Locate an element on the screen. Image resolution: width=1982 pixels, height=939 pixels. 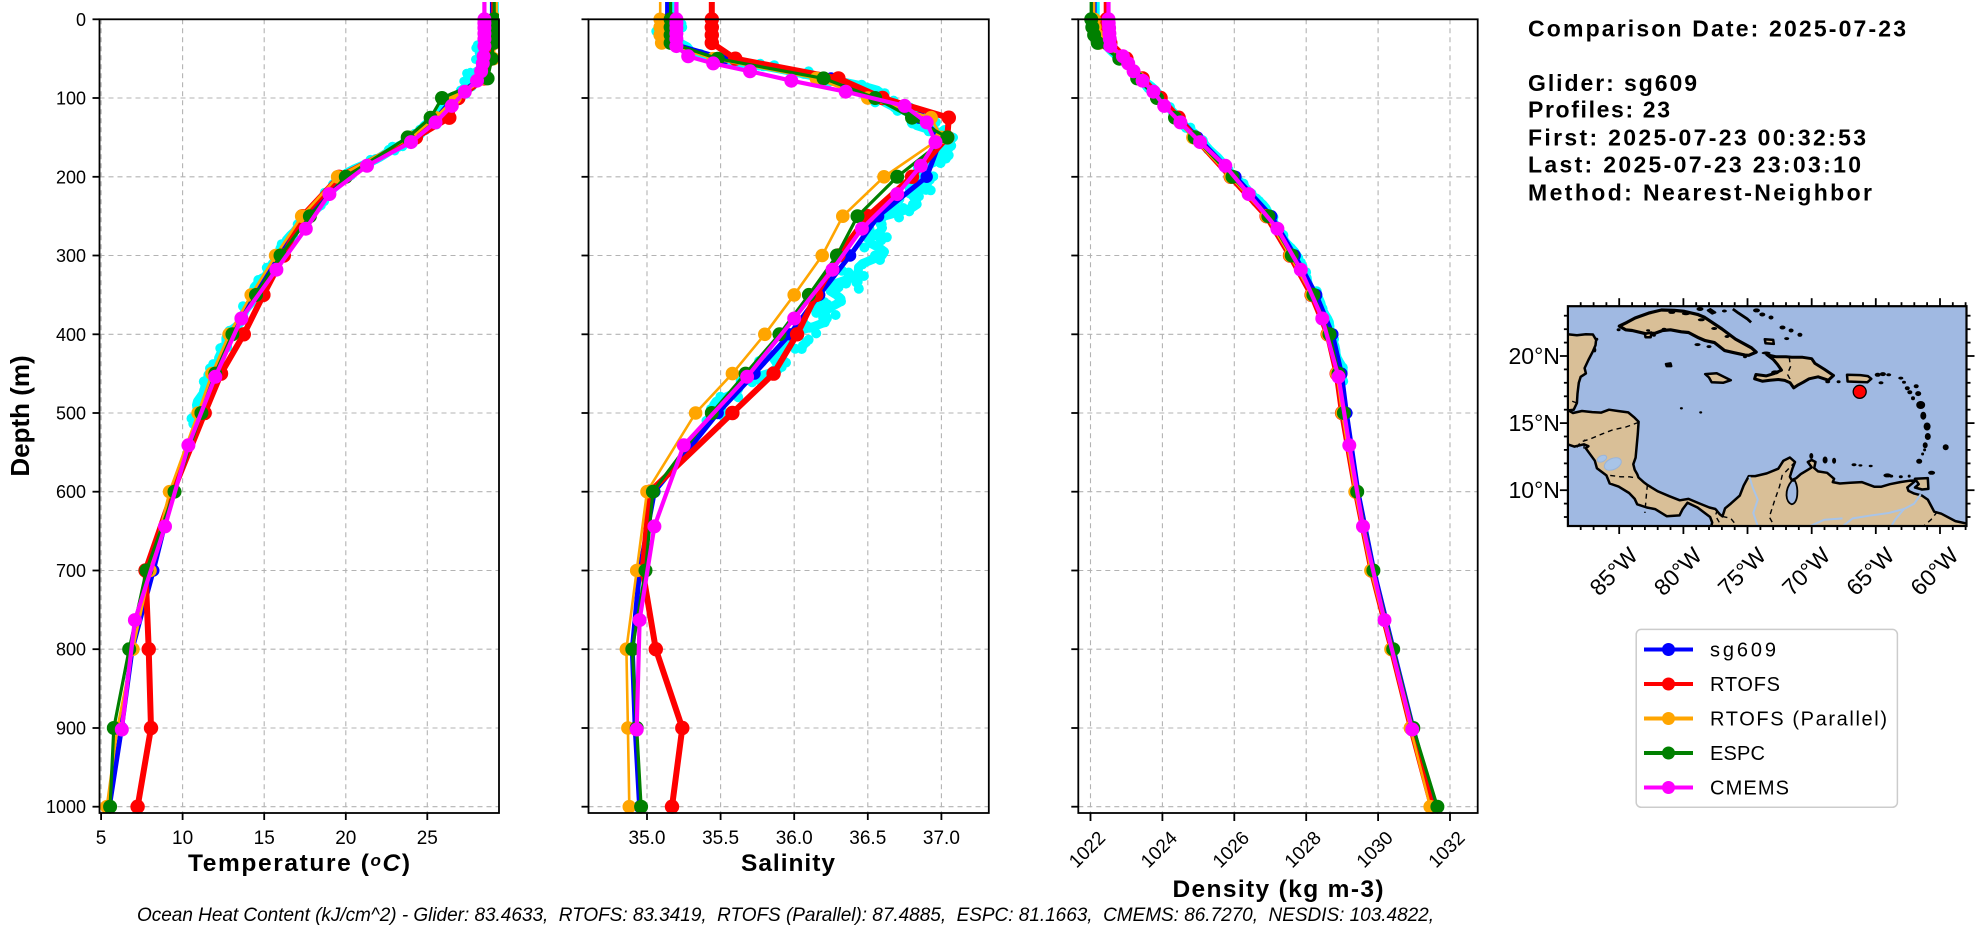
svg-text: 700 is located at coordinates (71, 571).